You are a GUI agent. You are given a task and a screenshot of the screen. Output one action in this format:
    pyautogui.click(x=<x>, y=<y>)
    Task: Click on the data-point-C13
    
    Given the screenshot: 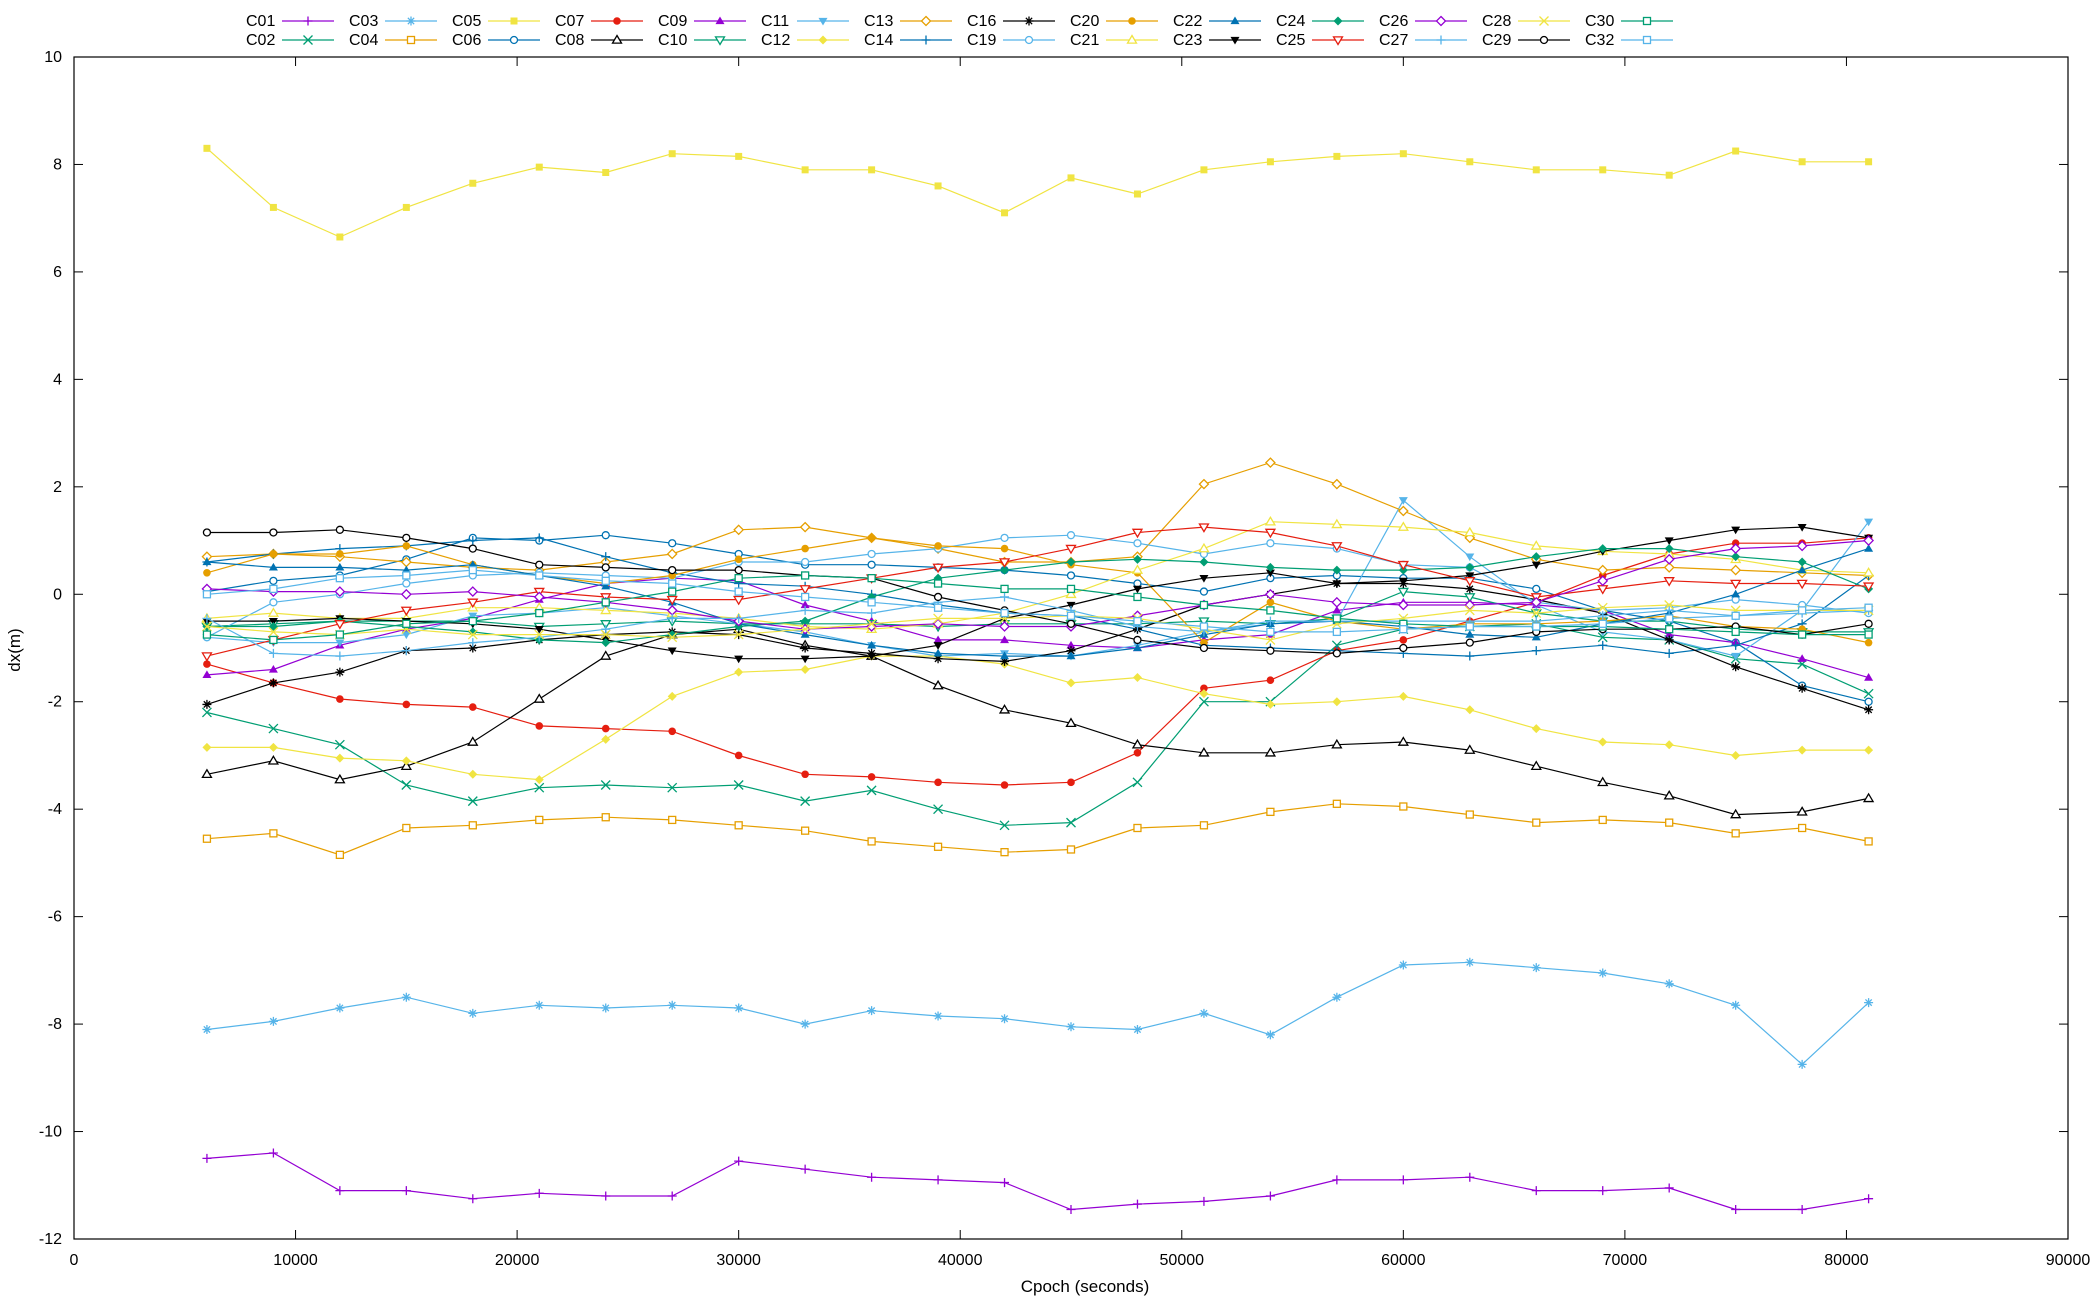 What is the action you would take?
    pyautogui.click(x=1270, y=463)
    